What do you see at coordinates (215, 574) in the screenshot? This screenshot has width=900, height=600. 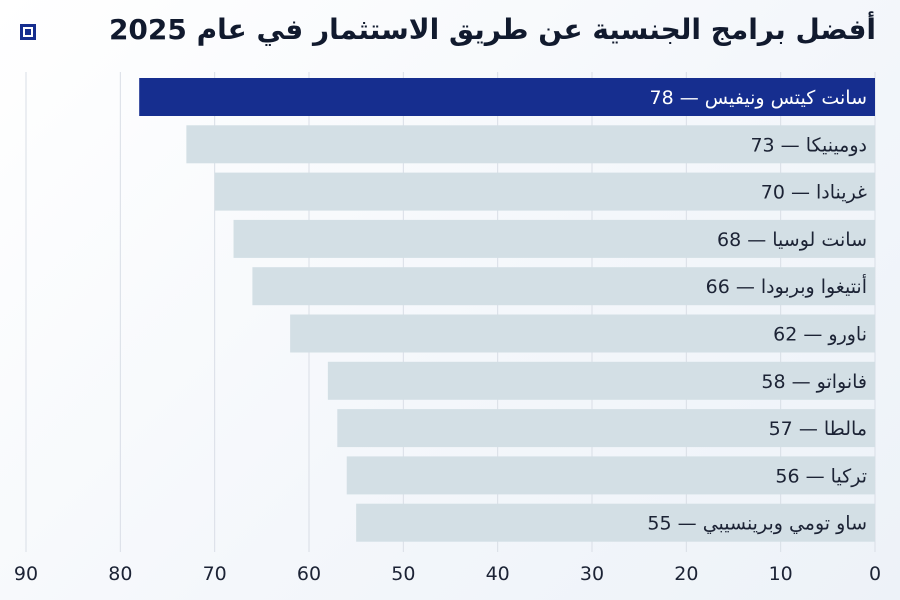 I see `x-tick-label: 70` at bounding box center [215, 574].